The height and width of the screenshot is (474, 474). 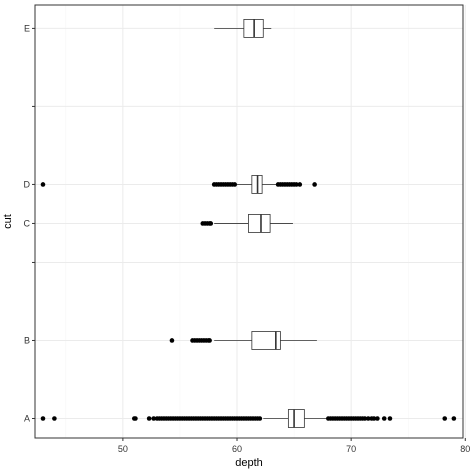 I want to click on box-B, so click(x=243, y=340).